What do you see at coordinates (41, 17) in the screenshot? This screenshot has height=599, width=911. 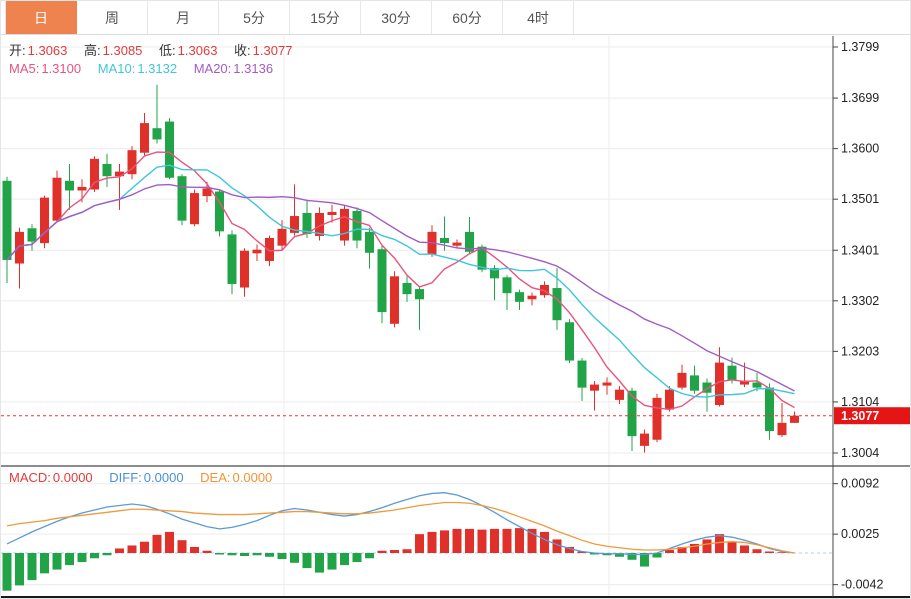 I see `tab-day: 日` at bounding box center [41, 17].